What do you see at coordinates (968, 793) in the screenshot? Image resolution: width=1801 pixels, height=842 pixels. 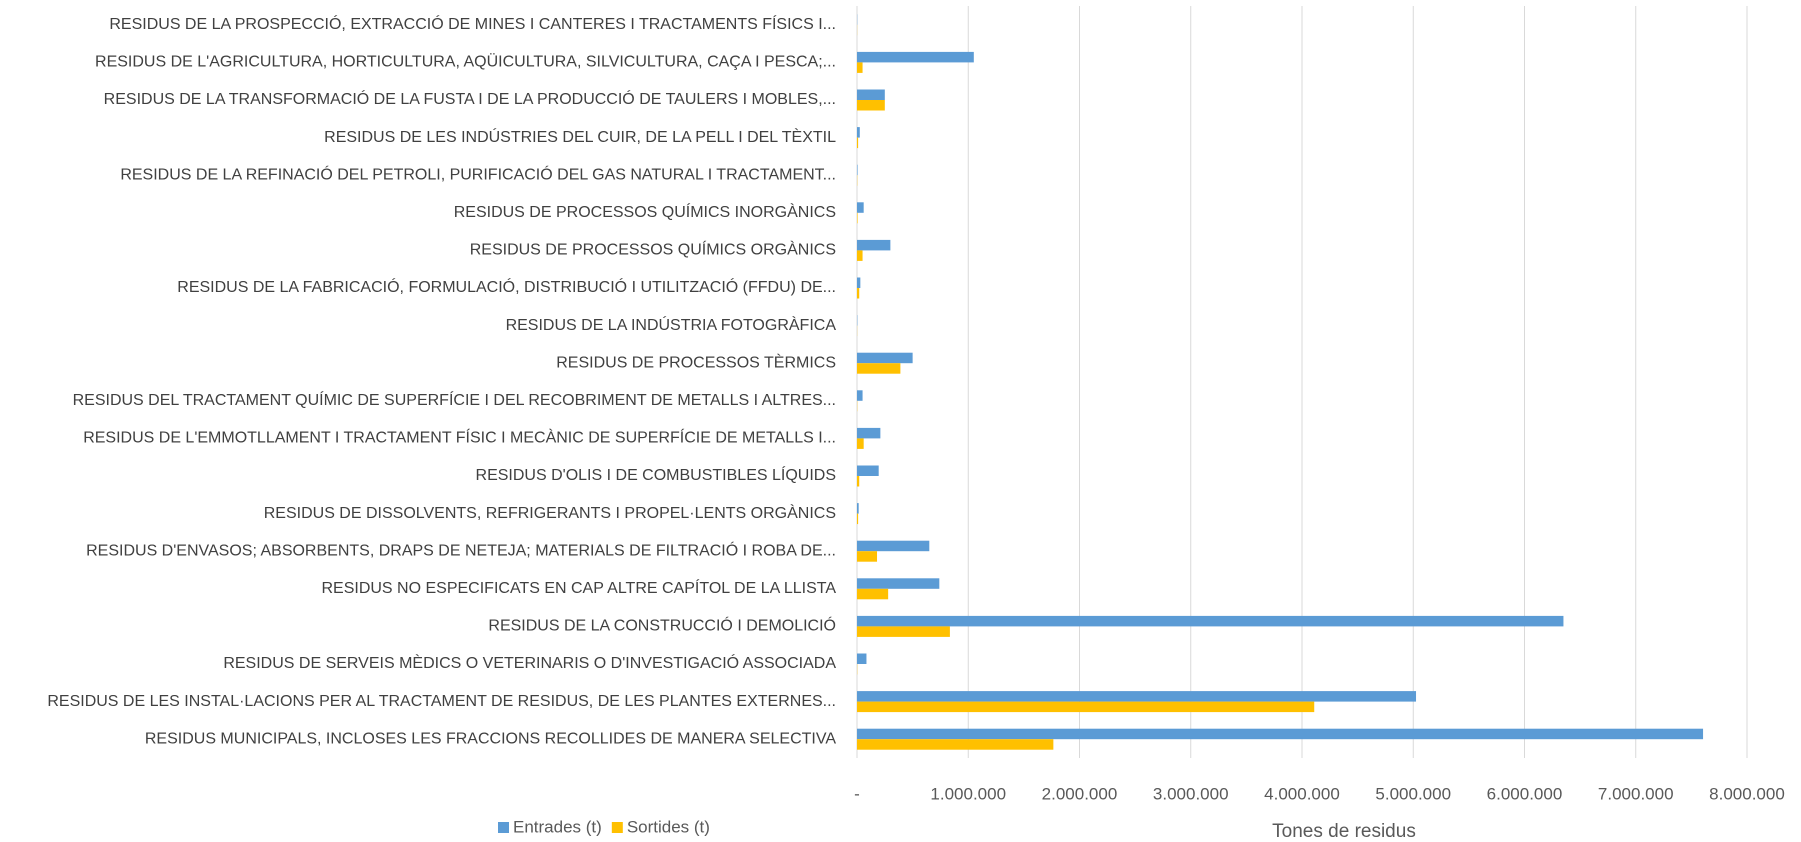 I see `x-tick-label: 1.000.000` at bounding box center [968, 793].